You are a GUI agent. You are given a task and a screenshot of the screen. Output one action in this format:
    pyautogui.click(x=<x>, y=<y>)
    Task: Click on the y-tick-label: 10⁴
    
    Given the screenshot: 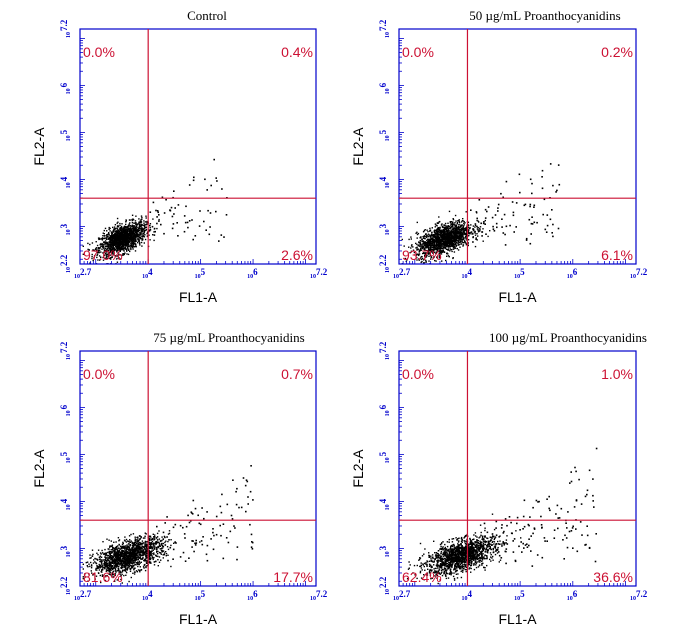 What is the action you would take?
    pyautogui.click(x=65, y=504)
    